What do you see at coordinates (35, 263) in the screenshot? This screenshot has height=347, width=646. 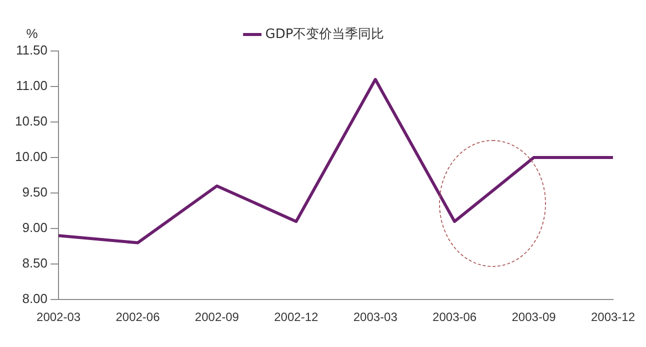 I see `y-tick-label: 8.50` at bounding box center [35, 263].